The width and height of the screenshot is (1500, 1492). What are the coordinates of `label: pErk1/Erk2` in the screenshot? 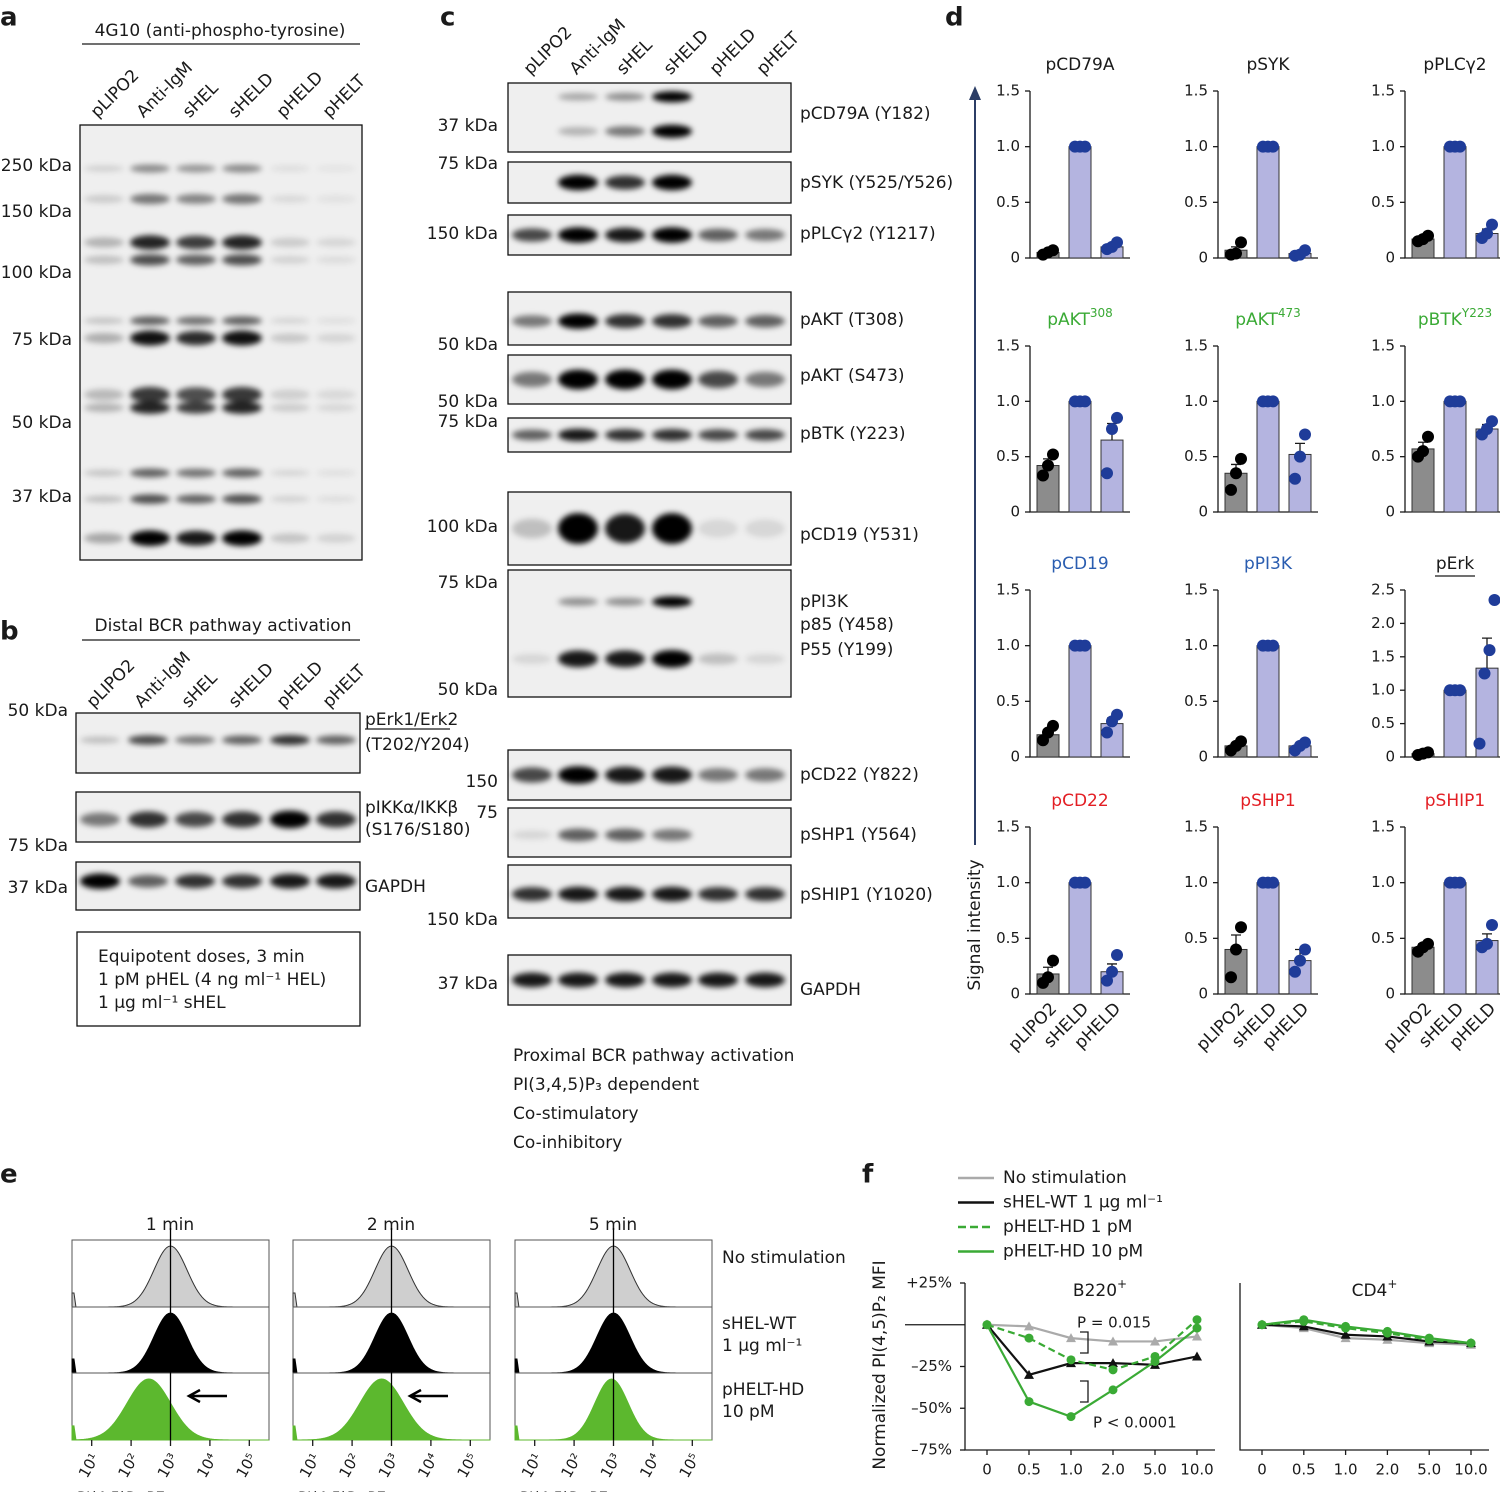 It's located at (411, 720).